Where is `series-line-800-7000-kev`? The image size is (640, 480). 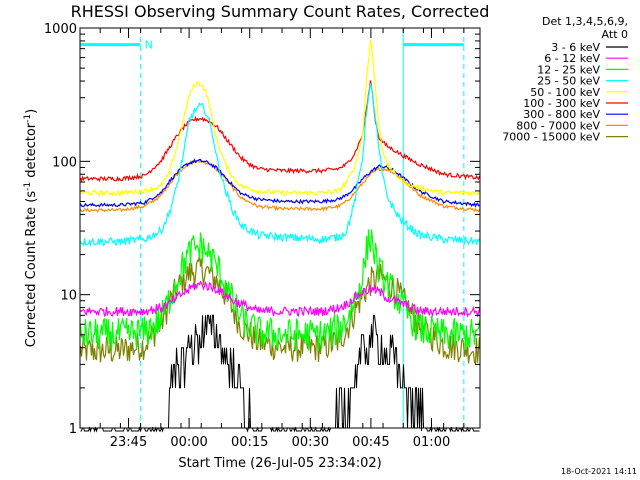
series-line-800-7000-kev is located at coordinates (280, 186).